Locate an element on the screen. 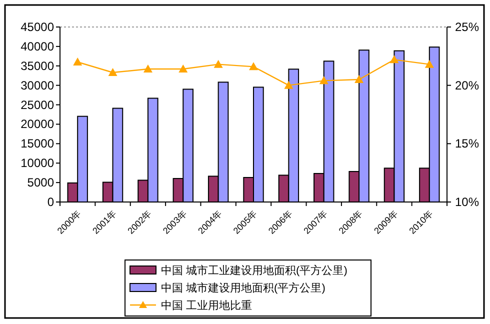  y2-tick-label: 10% is located at coordinates (467, 202).